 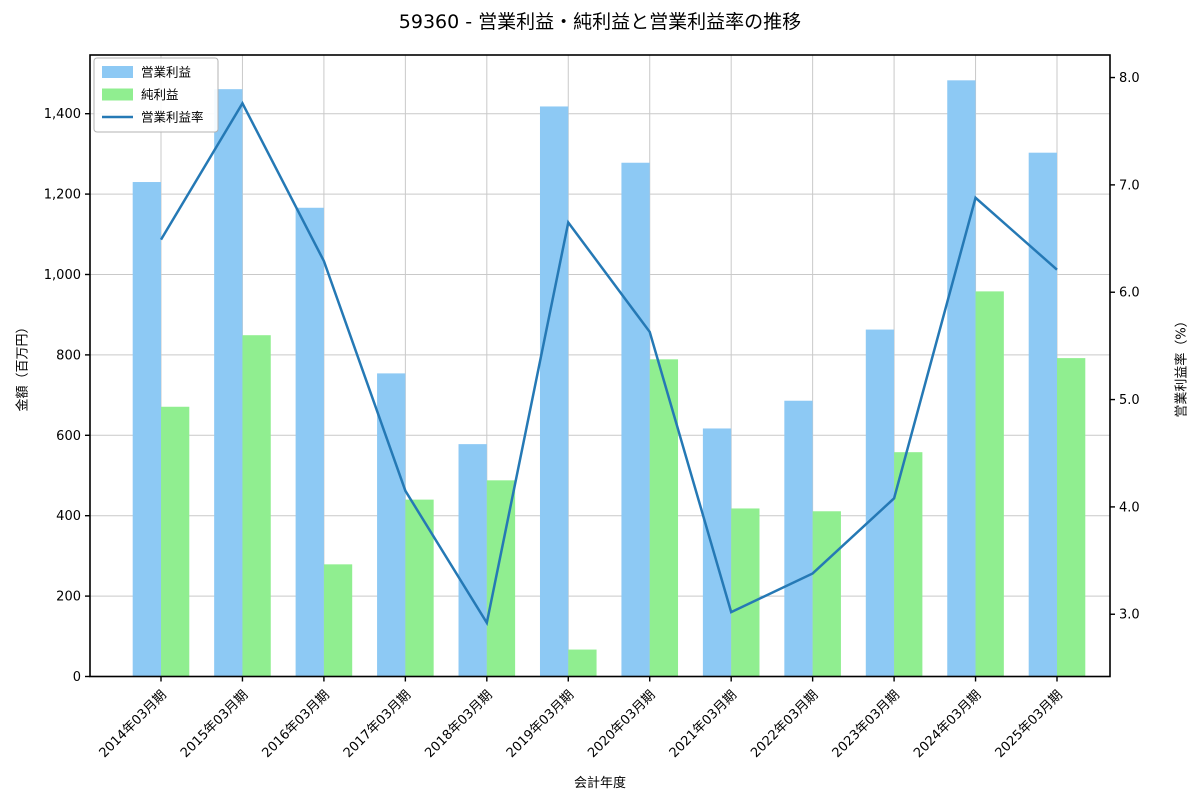 I want to click on x-tick-label: 2022年03月期, so click(x=784, y=724).